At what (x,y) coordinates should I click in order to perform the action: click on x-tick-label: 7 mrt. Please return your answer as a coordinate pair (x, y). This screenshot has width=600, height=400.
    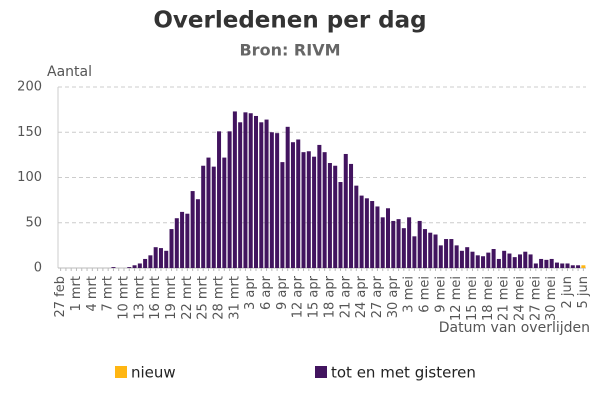
    Looking at the image, I should click on (108, 294).